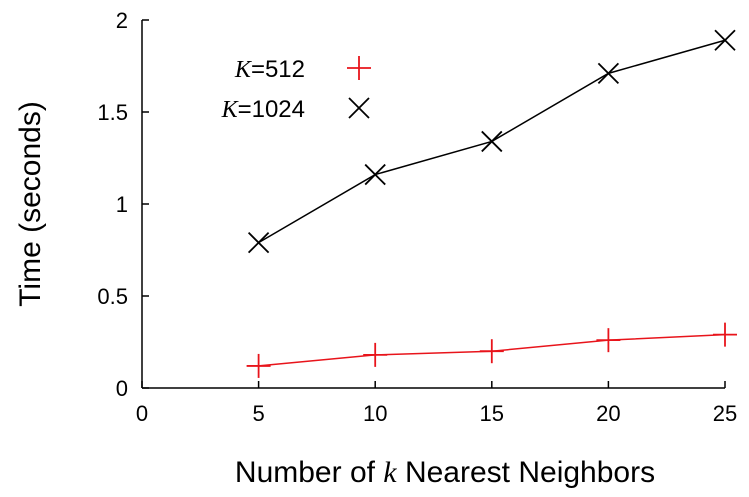 This screenshot has height=497, width=749. Describe the element at coordinates (608, 413) in the screenshot. I see `x-tick-label: 20` at that location.